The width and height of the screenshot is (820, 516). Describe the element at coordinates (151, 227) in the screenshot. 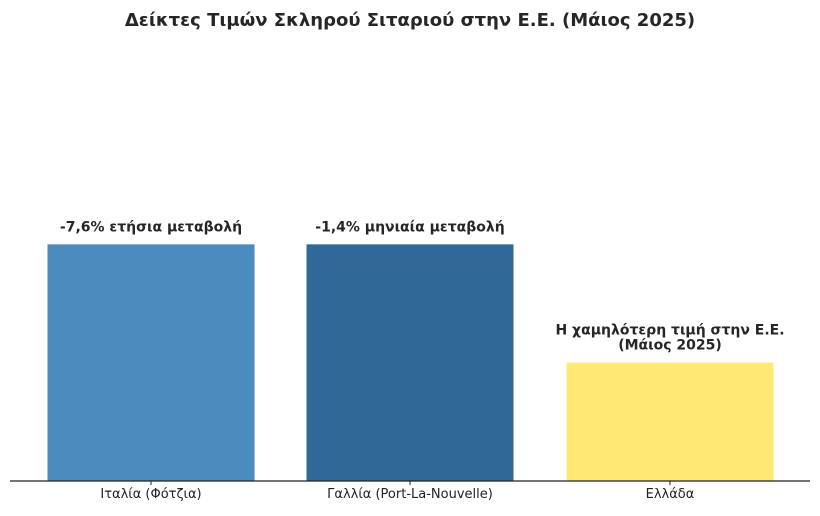

I see `bar-annotation-1-line-1: -7,6% ετήσια μεταβολή` at that location.